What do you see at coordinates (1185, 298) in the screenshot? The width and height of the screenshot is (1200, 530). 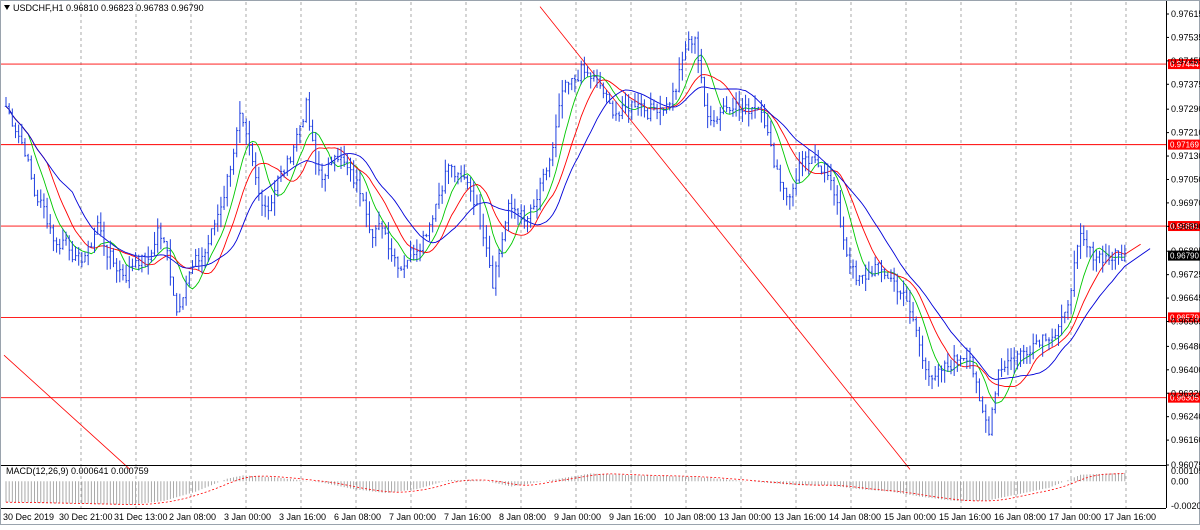 I see `y-tick-label: 0.96645` at bounding box center [1185, 298].